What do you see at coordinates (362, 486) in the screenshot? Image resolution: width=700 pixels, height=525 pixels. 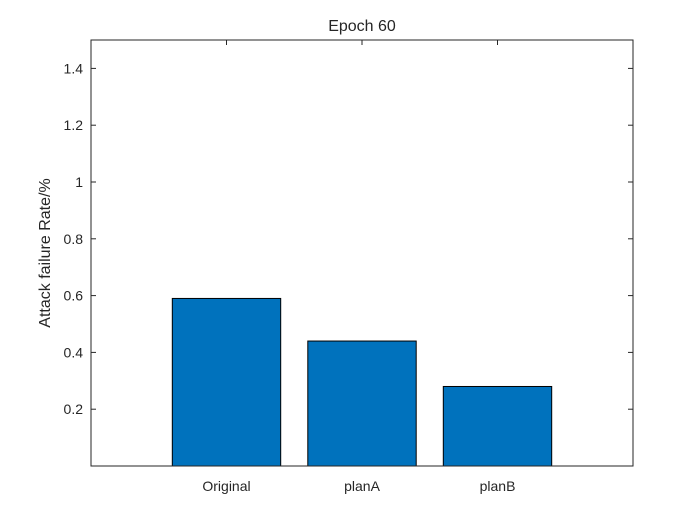 I see `x-tick-label: planA` at bounding box center [362, 486].